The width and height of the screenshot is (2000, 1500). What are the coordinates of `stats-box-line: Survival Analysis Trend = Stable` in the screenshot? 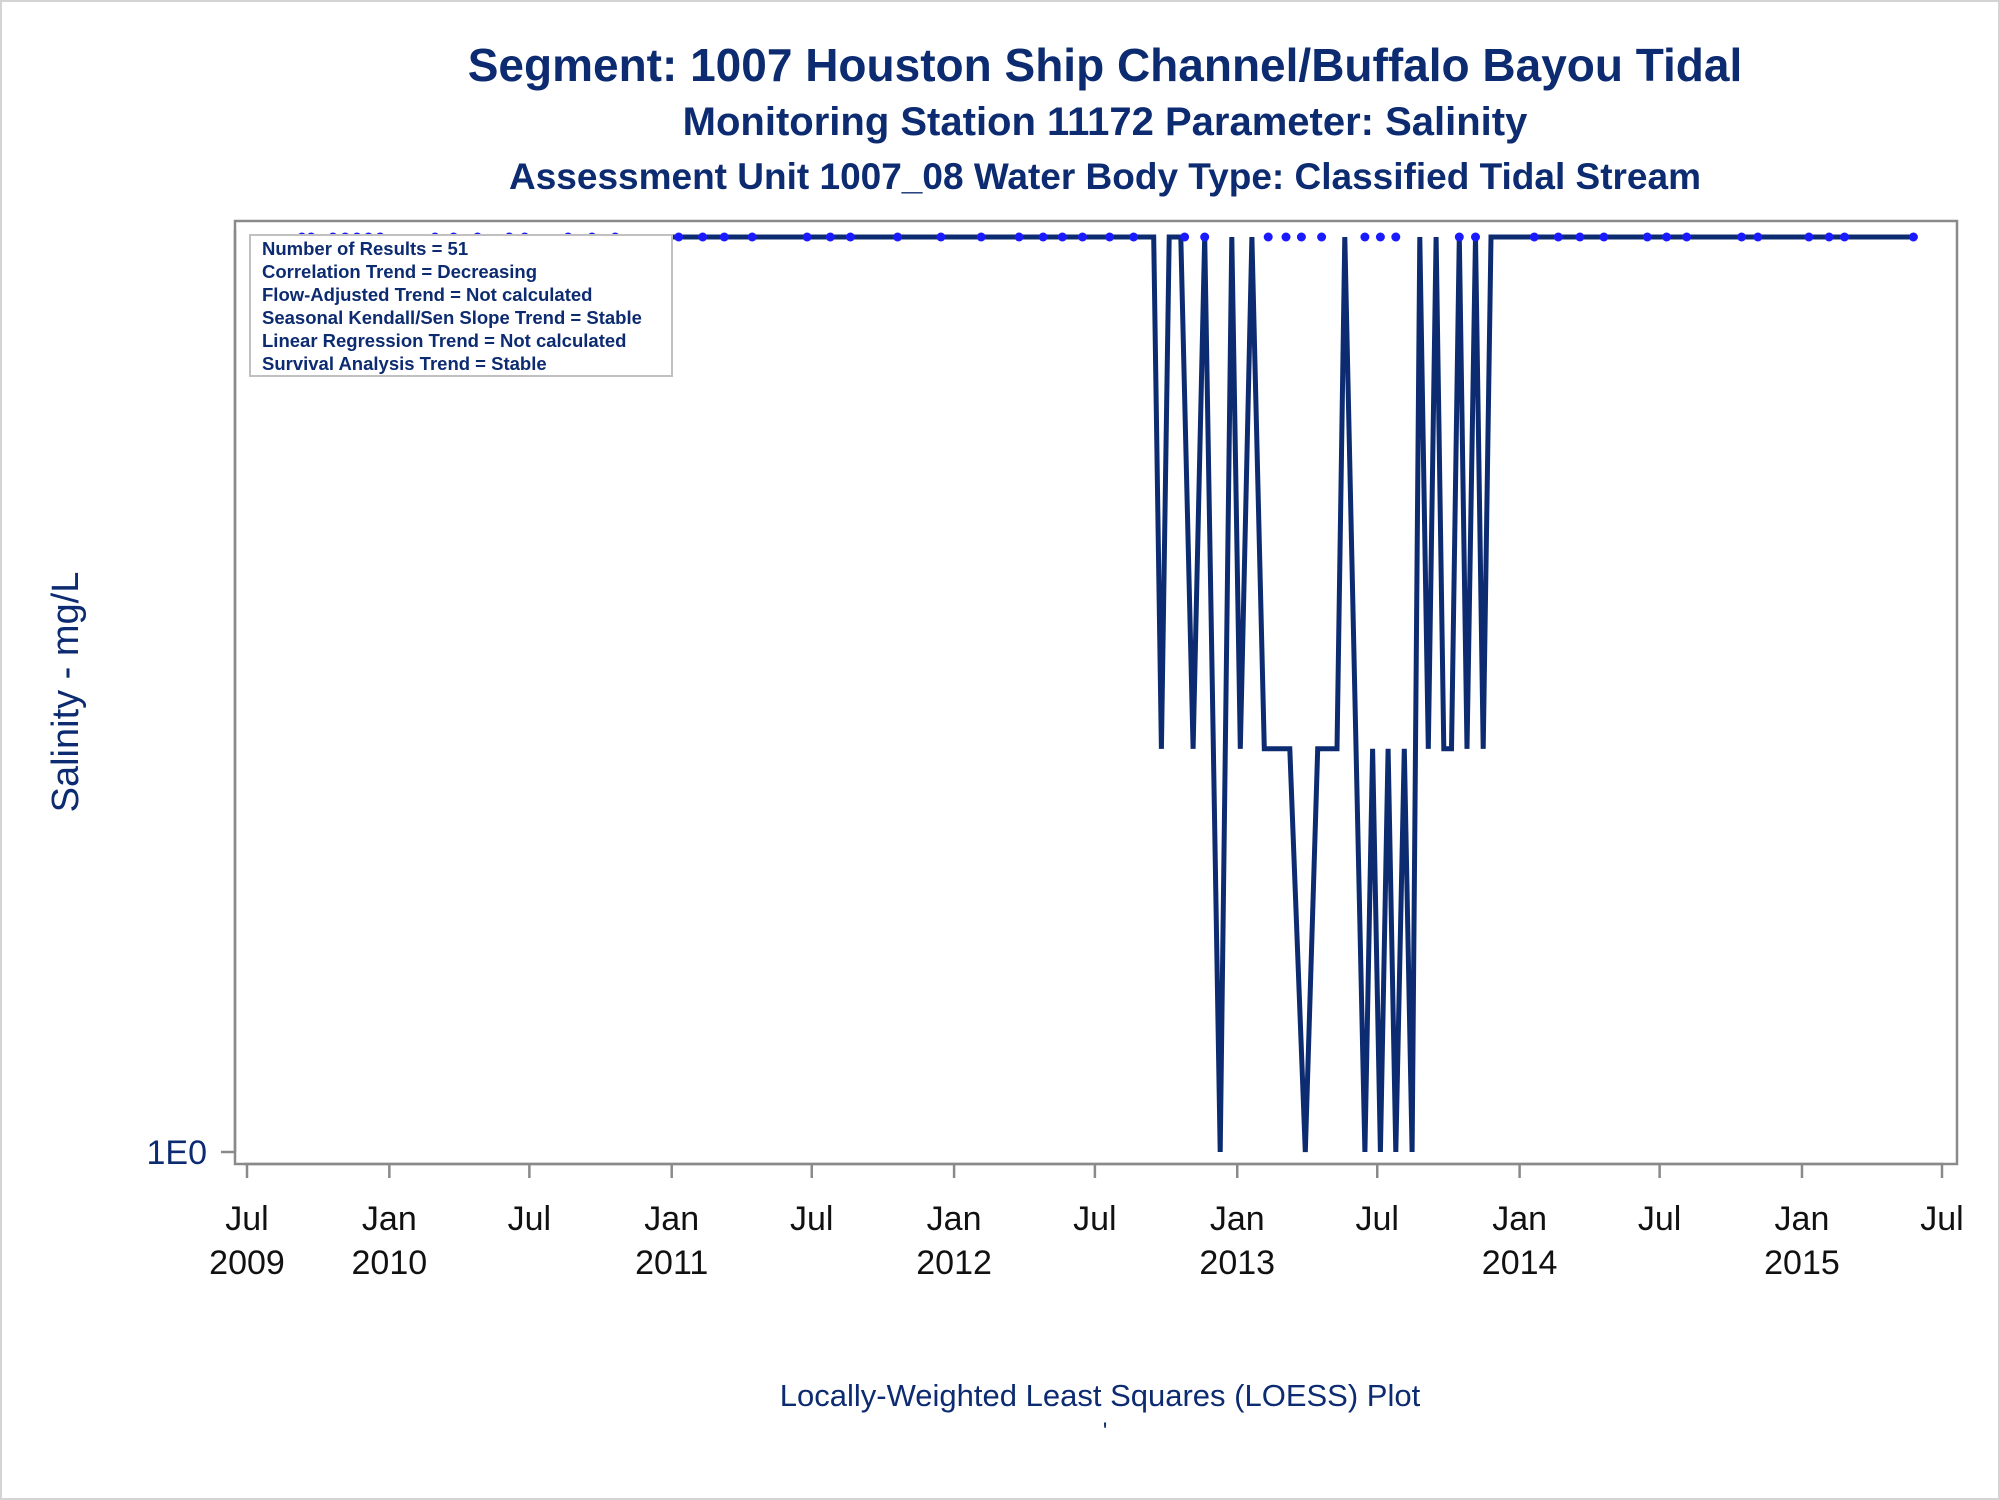 It's located at (404, 363).